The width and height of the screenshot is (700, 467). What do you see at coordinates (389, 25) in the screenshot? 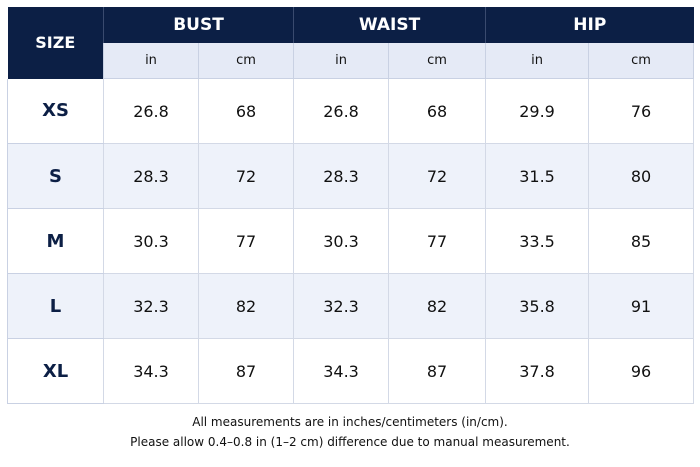
I see `waist-group-header: WAIST` at bounding box center [389, 25].